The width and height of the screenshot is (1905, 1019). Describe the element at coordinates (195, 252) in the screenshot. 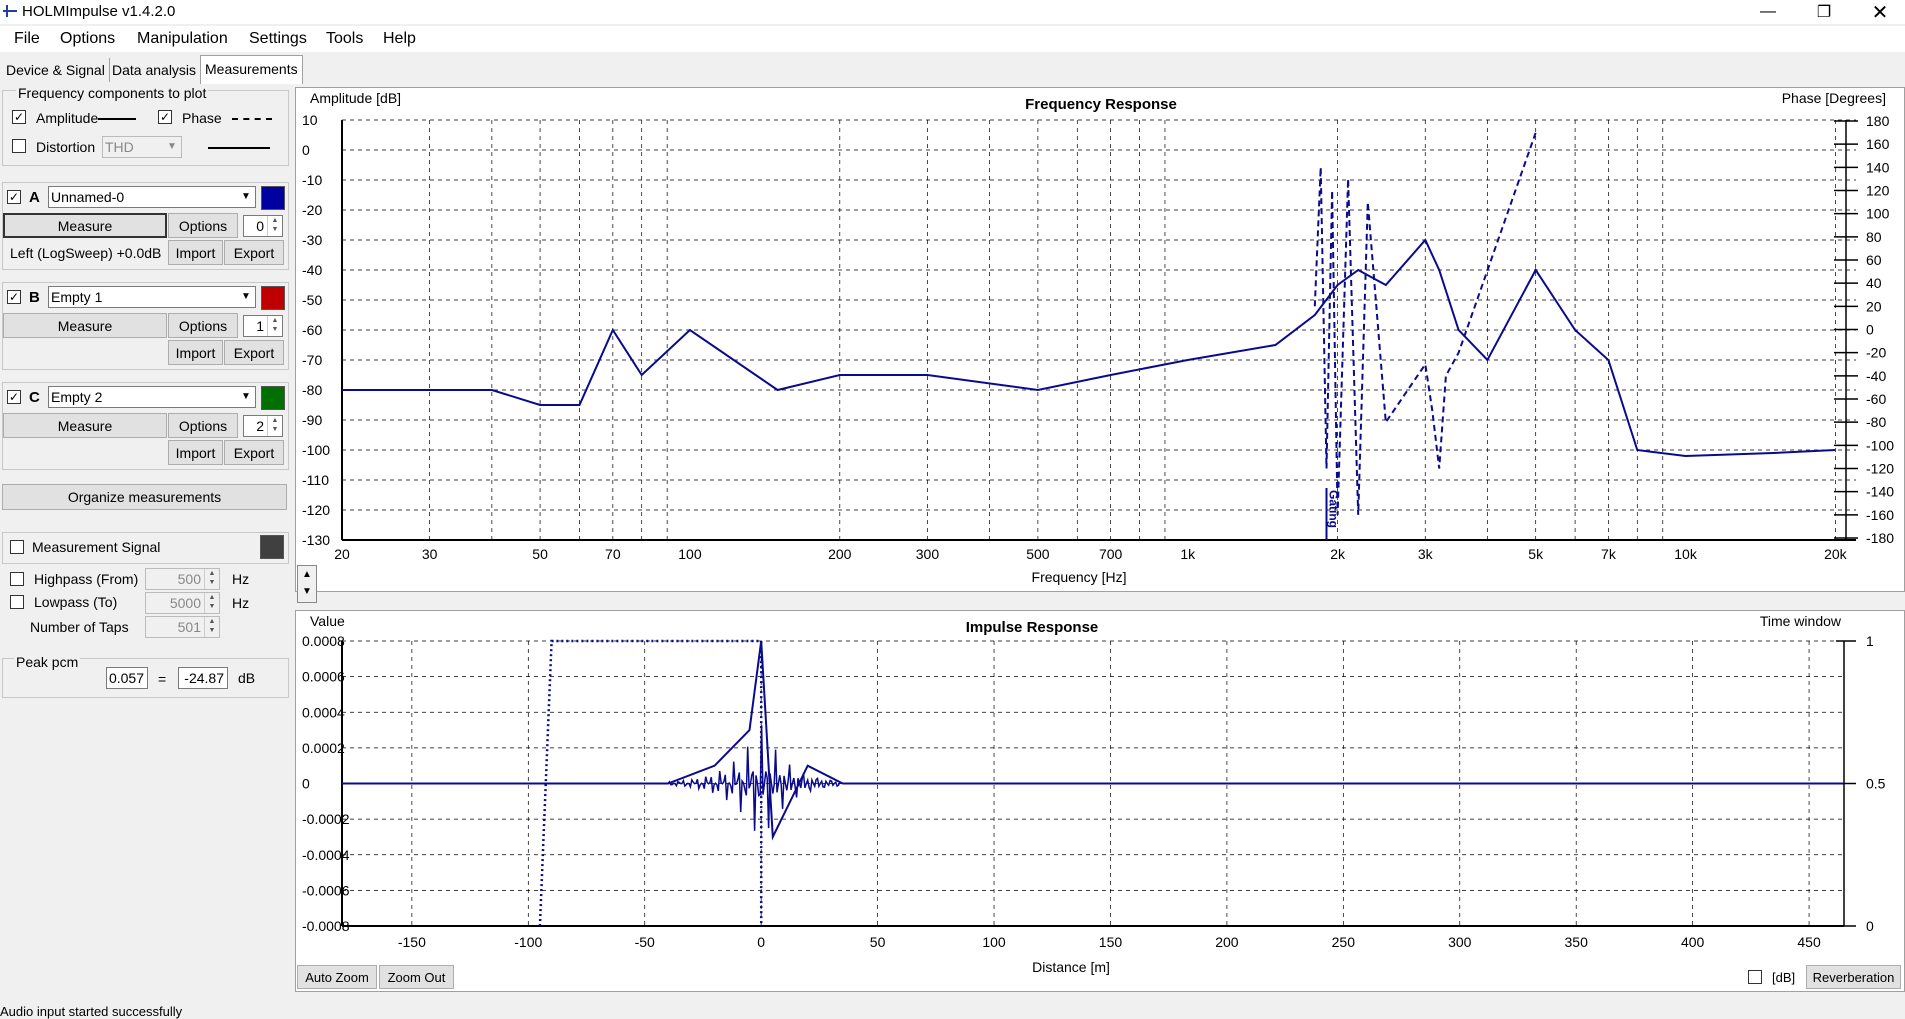

I see `channel-a-import-button: Import` at that location.